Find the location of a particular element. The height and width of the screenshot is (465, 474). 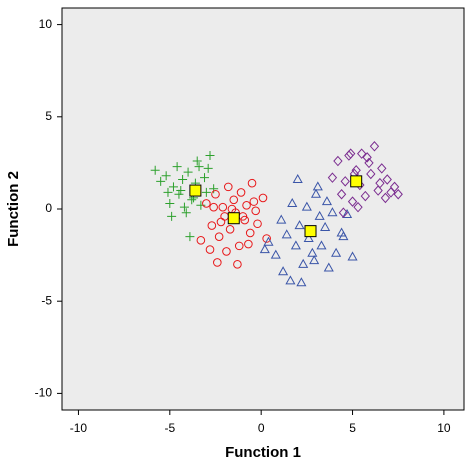

x-tick-label: -5 is located at coordinates (169, 428).